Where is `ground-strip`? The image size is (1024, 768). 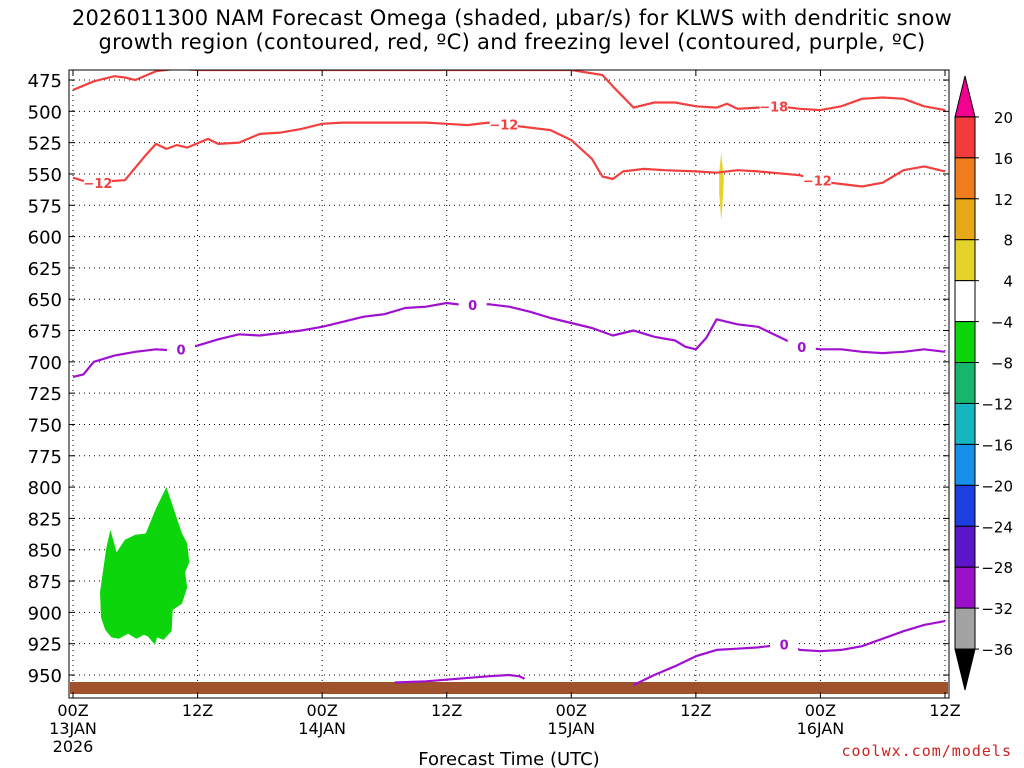
ground-strip is located at coordinates (509, 688).